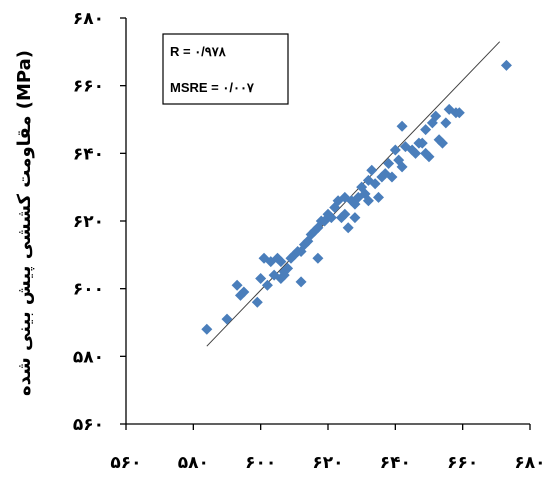 The image size is (545, 480). Describe the element at coordinates (529, 463) in the screenshot. I see `x-tick-label: ۶۸۰` at that location.